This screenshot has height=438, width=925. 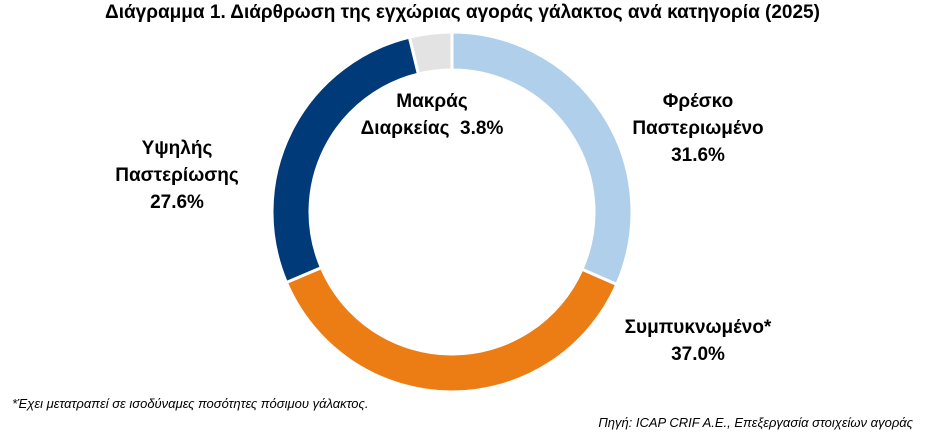 I want to click on slice-label-long-life-text: Διαρκείας, so click(x=405, y=128).